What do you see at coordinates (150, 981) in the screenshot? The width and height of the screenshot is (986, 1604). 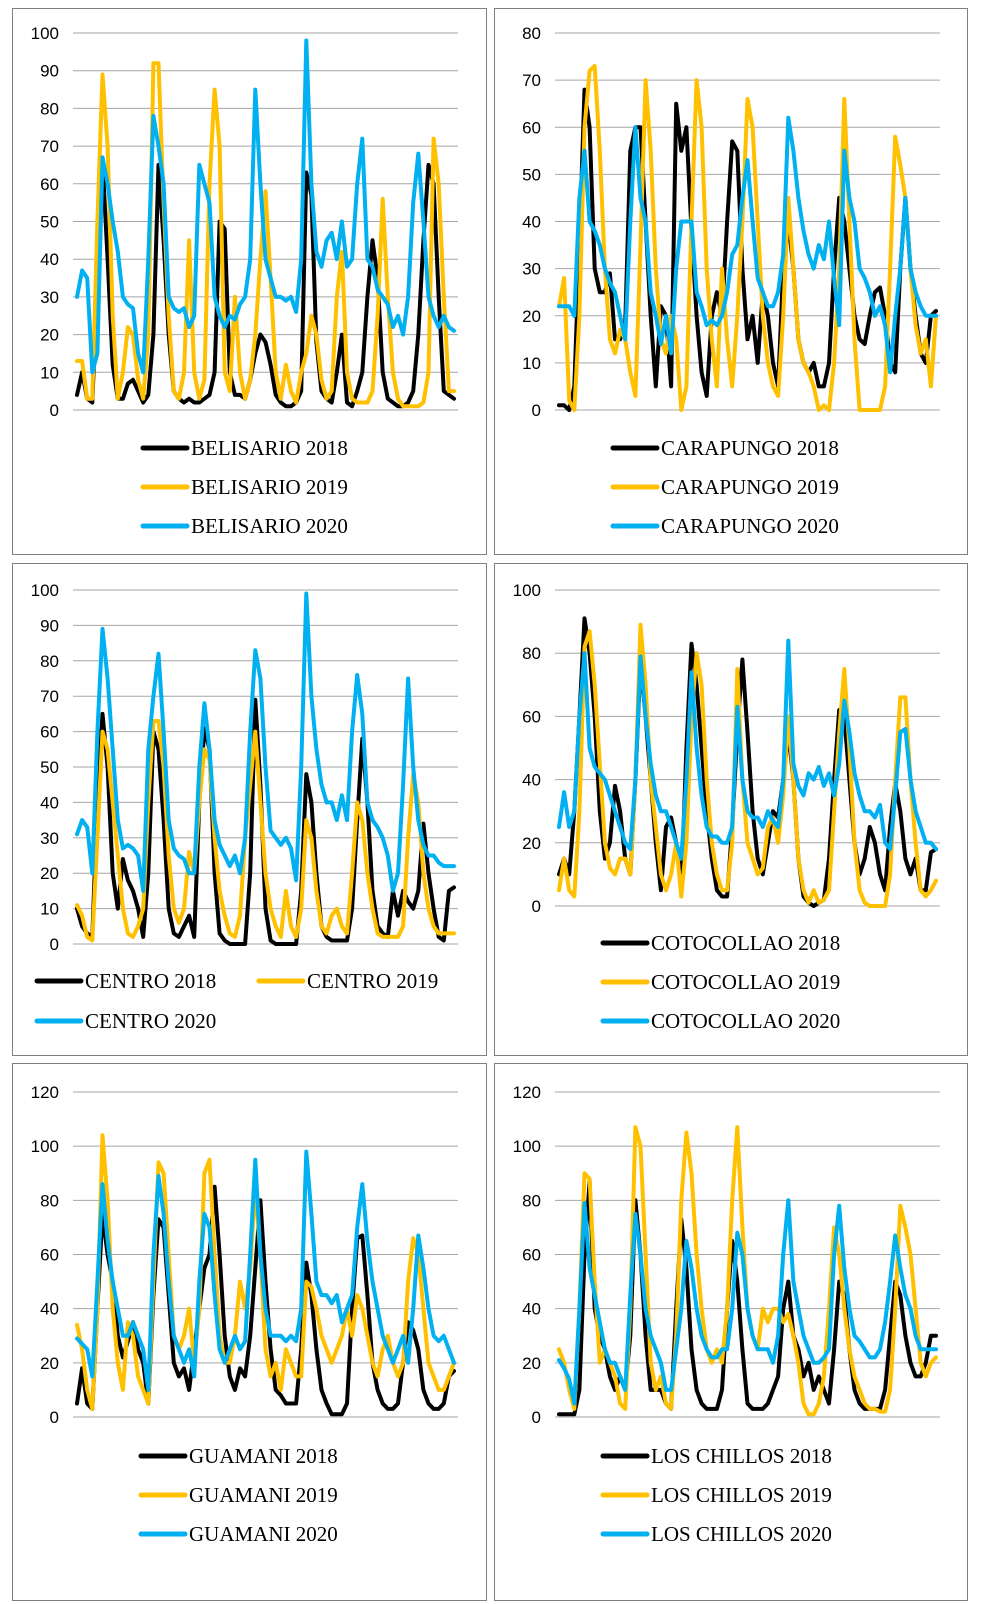 I see `legend-label: CENTRO 2018` at bounding box center [150, 981].